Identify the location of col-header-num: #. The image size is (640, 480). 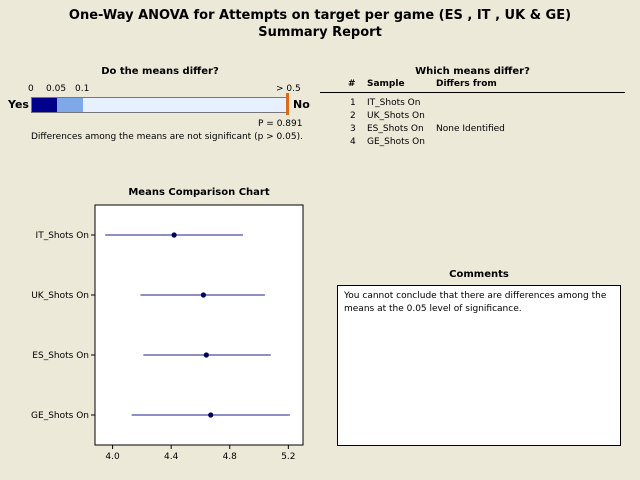
(352, 84).